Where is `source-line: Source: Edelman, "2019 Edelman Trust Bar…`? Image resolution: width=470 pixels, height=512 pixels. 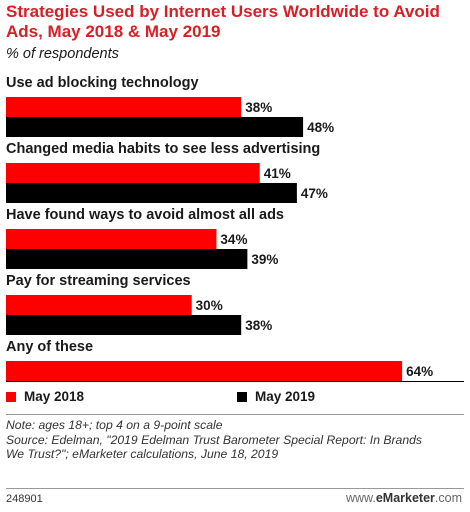
source-line: Source: Edelman, "2019 Edelman Trust Bar… is located at coordinates (214, 439).